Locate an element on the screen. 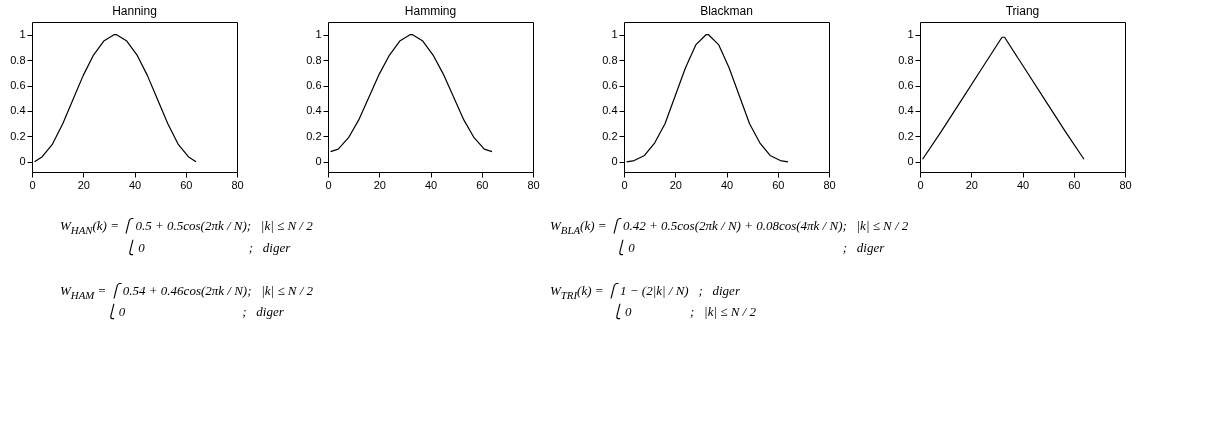 The image size is (1208, 427). chart-title: Hanning is located at coordinates (134, 11).